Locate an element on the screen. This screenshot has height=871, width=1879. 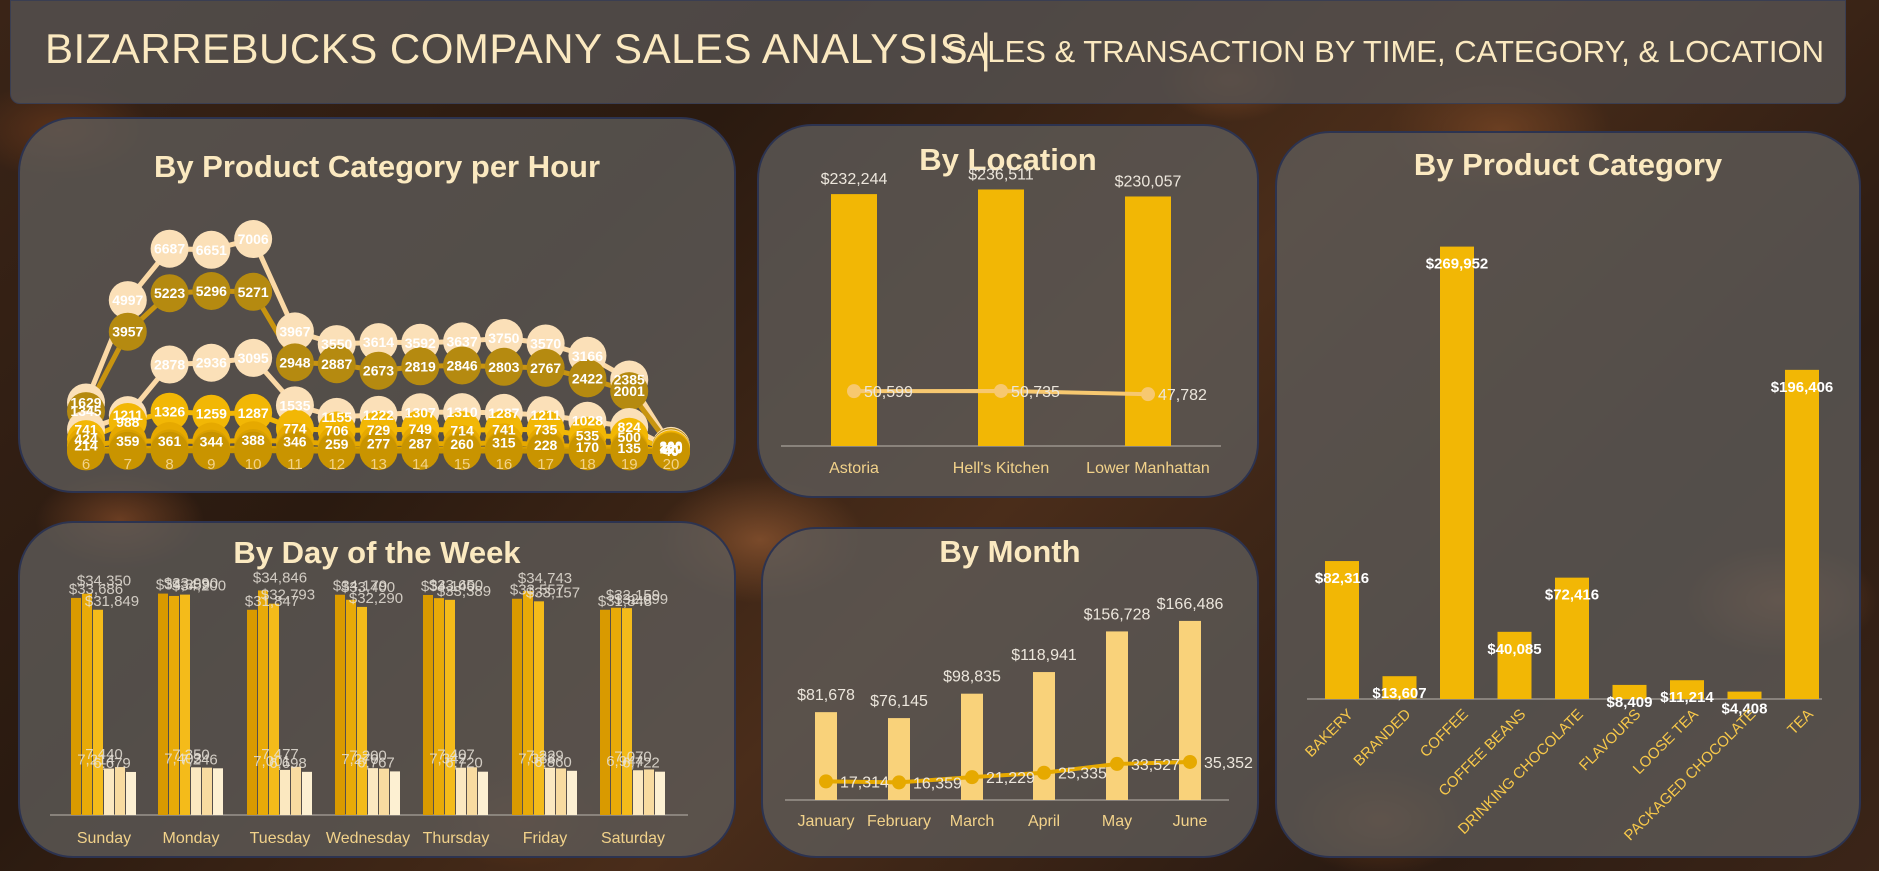
weekday-bar-label: $31,849 is located at coordinates (112, 601).